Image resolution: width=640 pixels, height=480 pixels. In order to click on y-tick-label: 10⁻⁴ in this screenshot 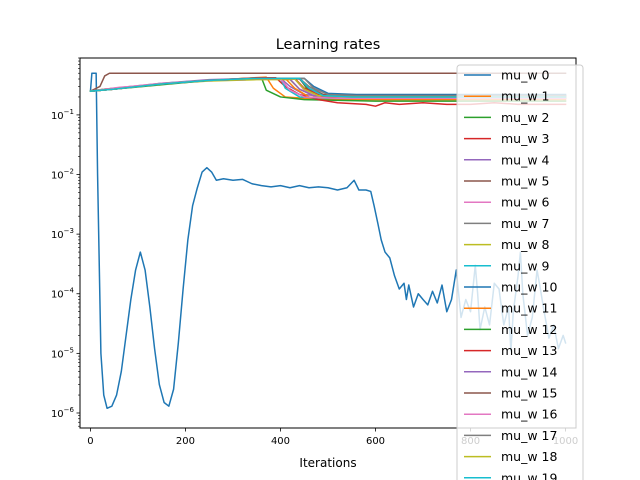, I will do `click(63, 294)`.